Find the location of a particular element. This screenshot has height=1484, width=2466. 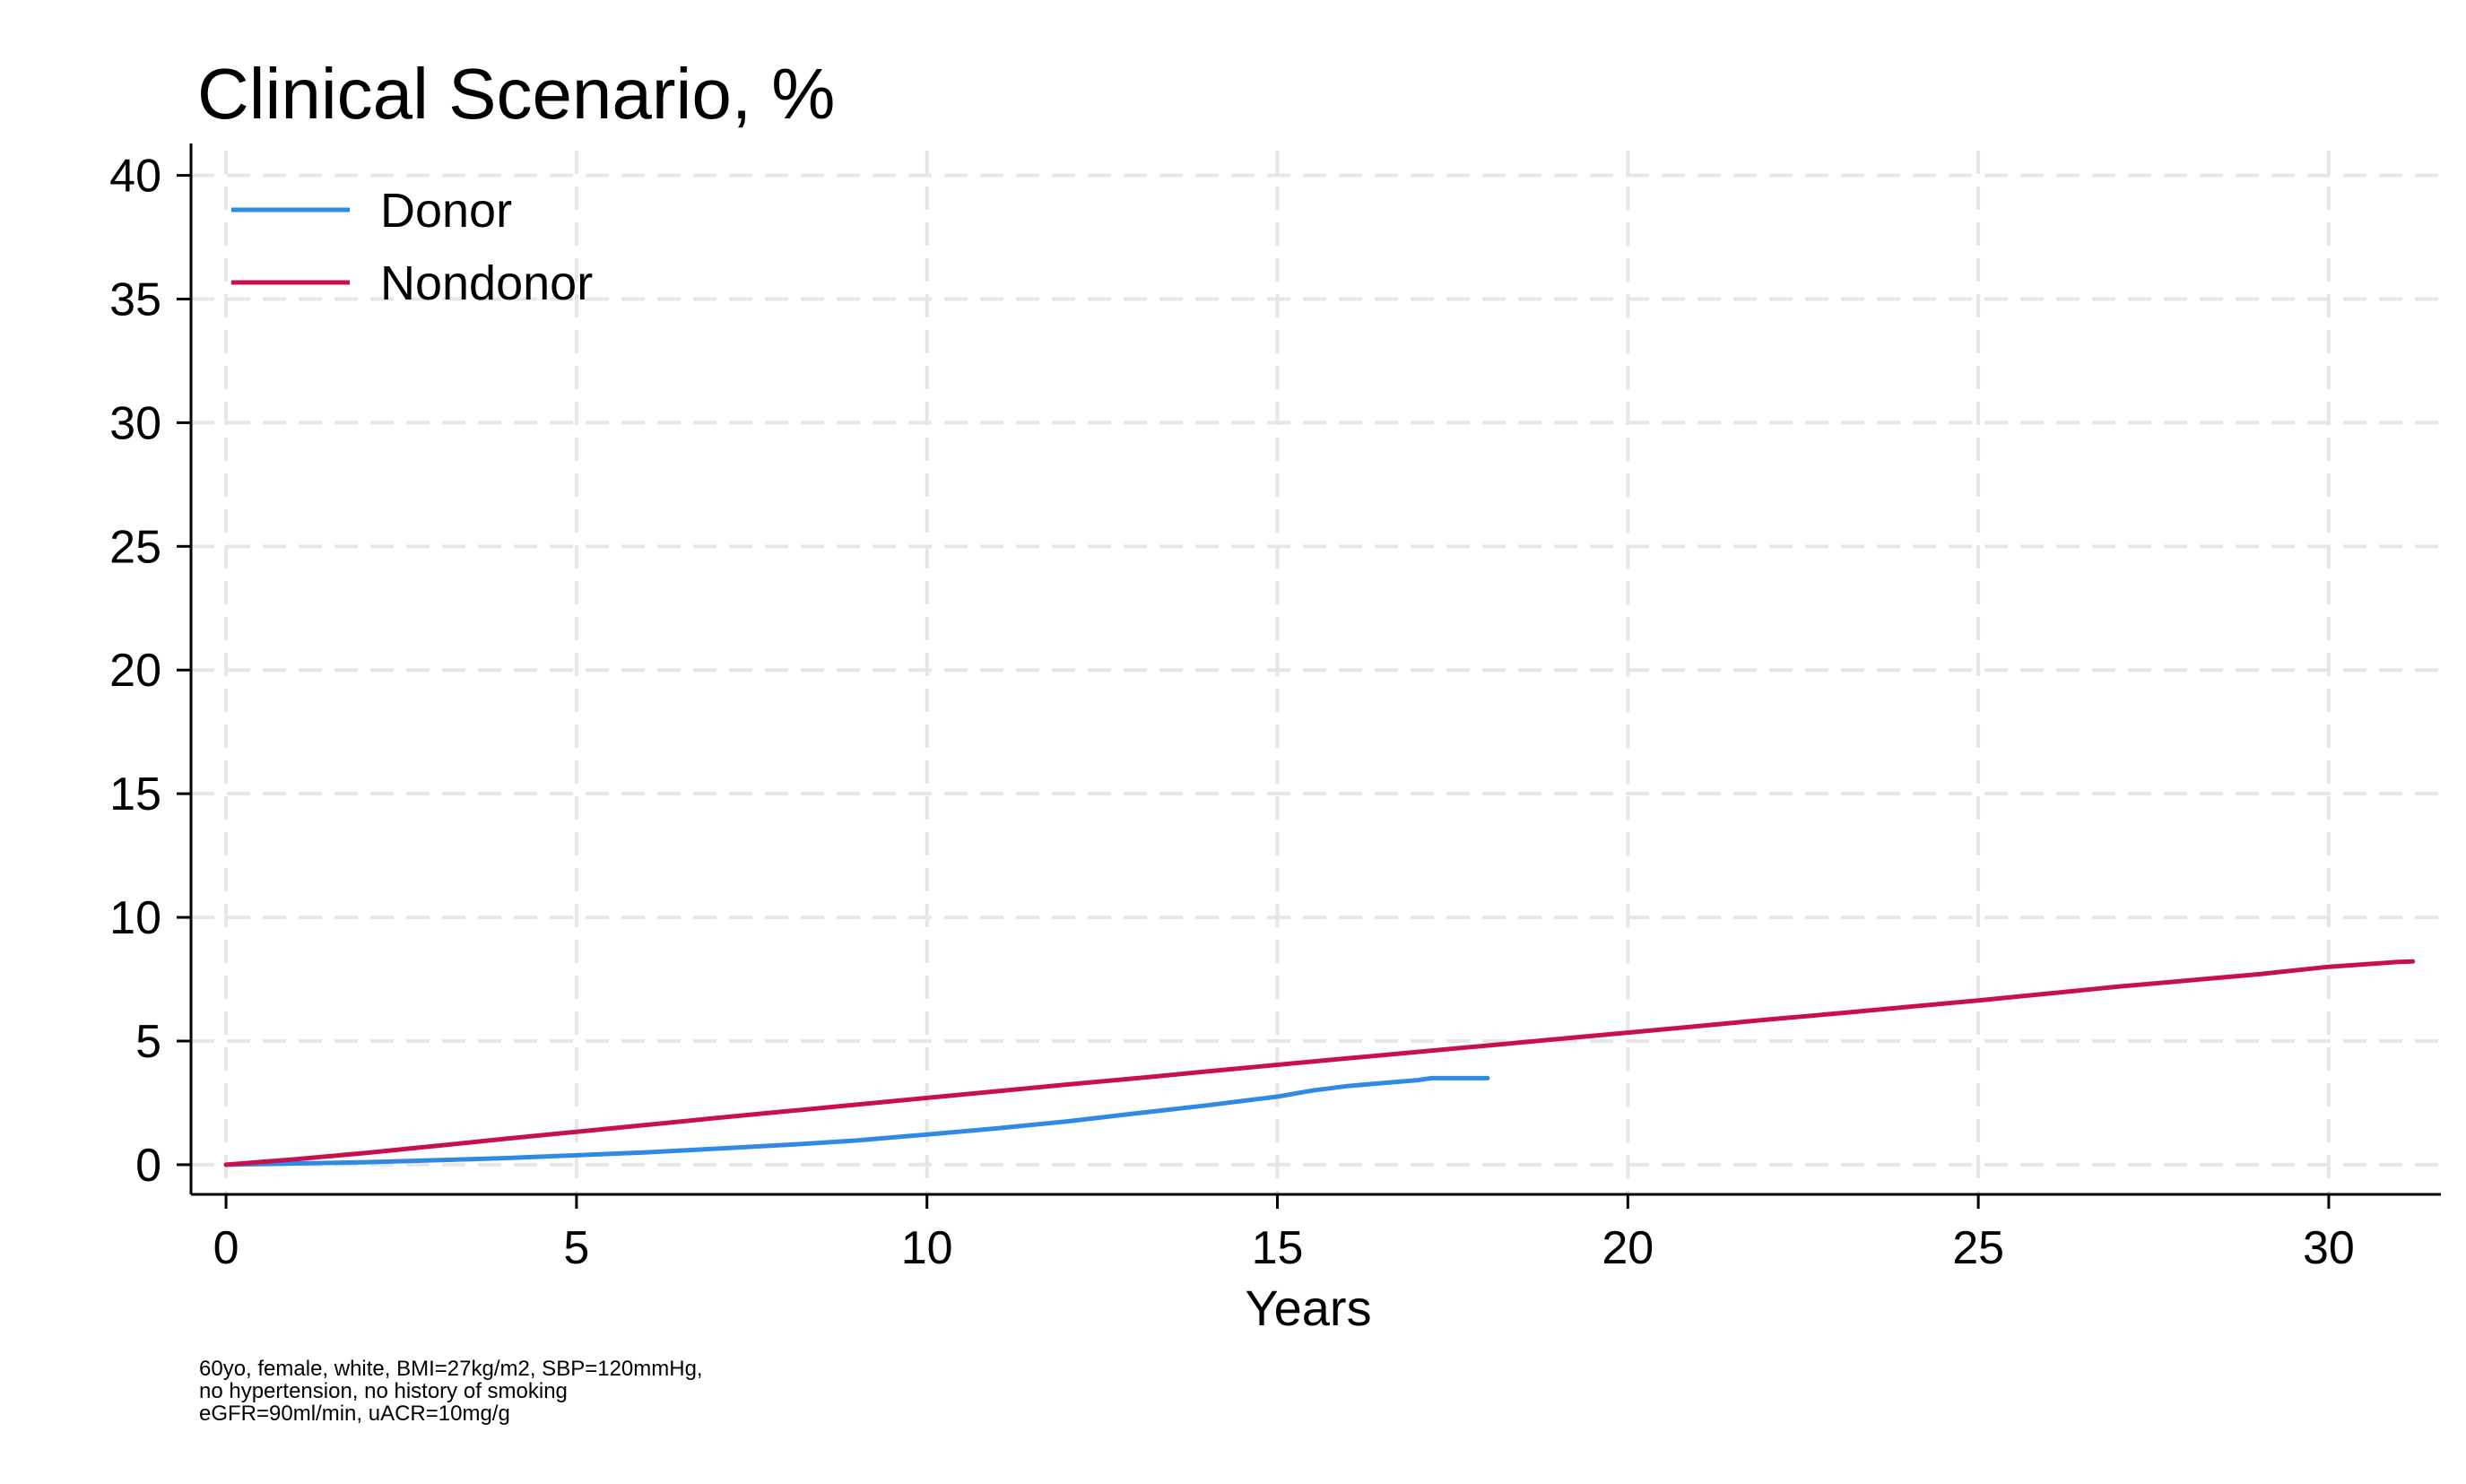

legend: Donor Nondonor is located at coordinates (412, 247).